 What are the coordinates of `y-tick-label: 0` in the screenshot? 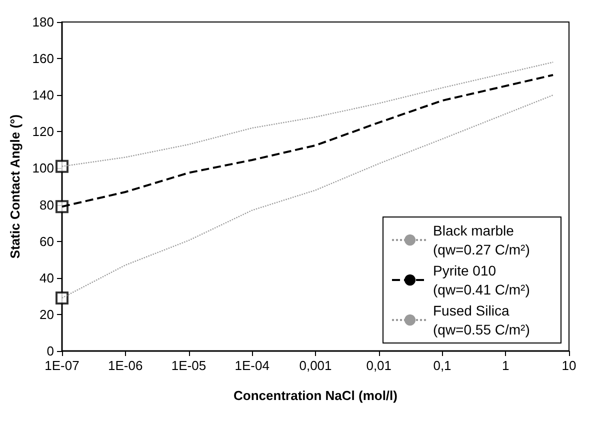 It's located at (50, 351).